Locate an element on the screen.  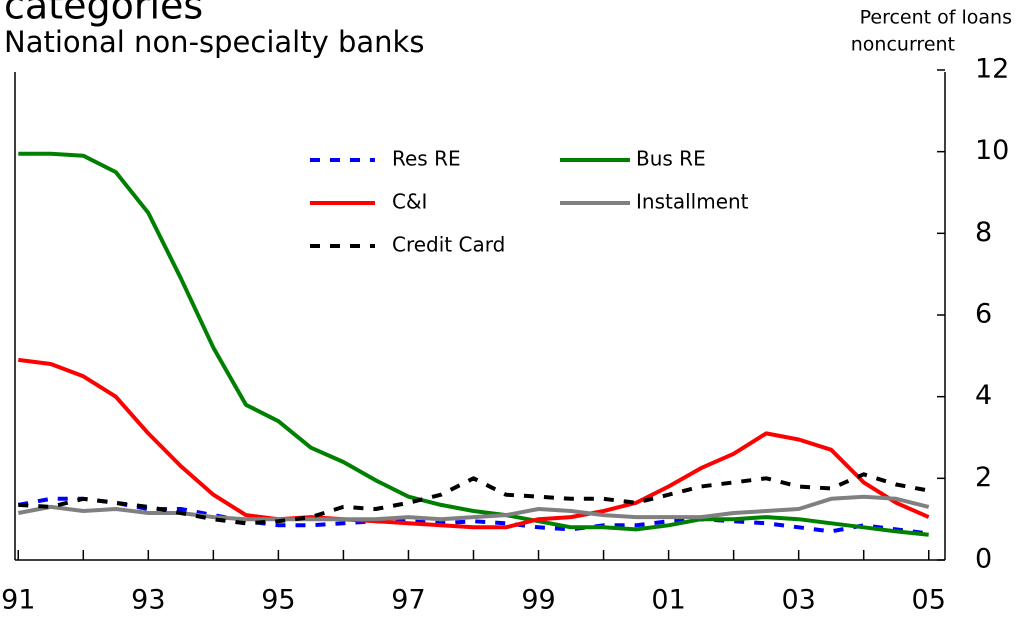
legend-label: Credit Card is located at coordinates (448, 245).